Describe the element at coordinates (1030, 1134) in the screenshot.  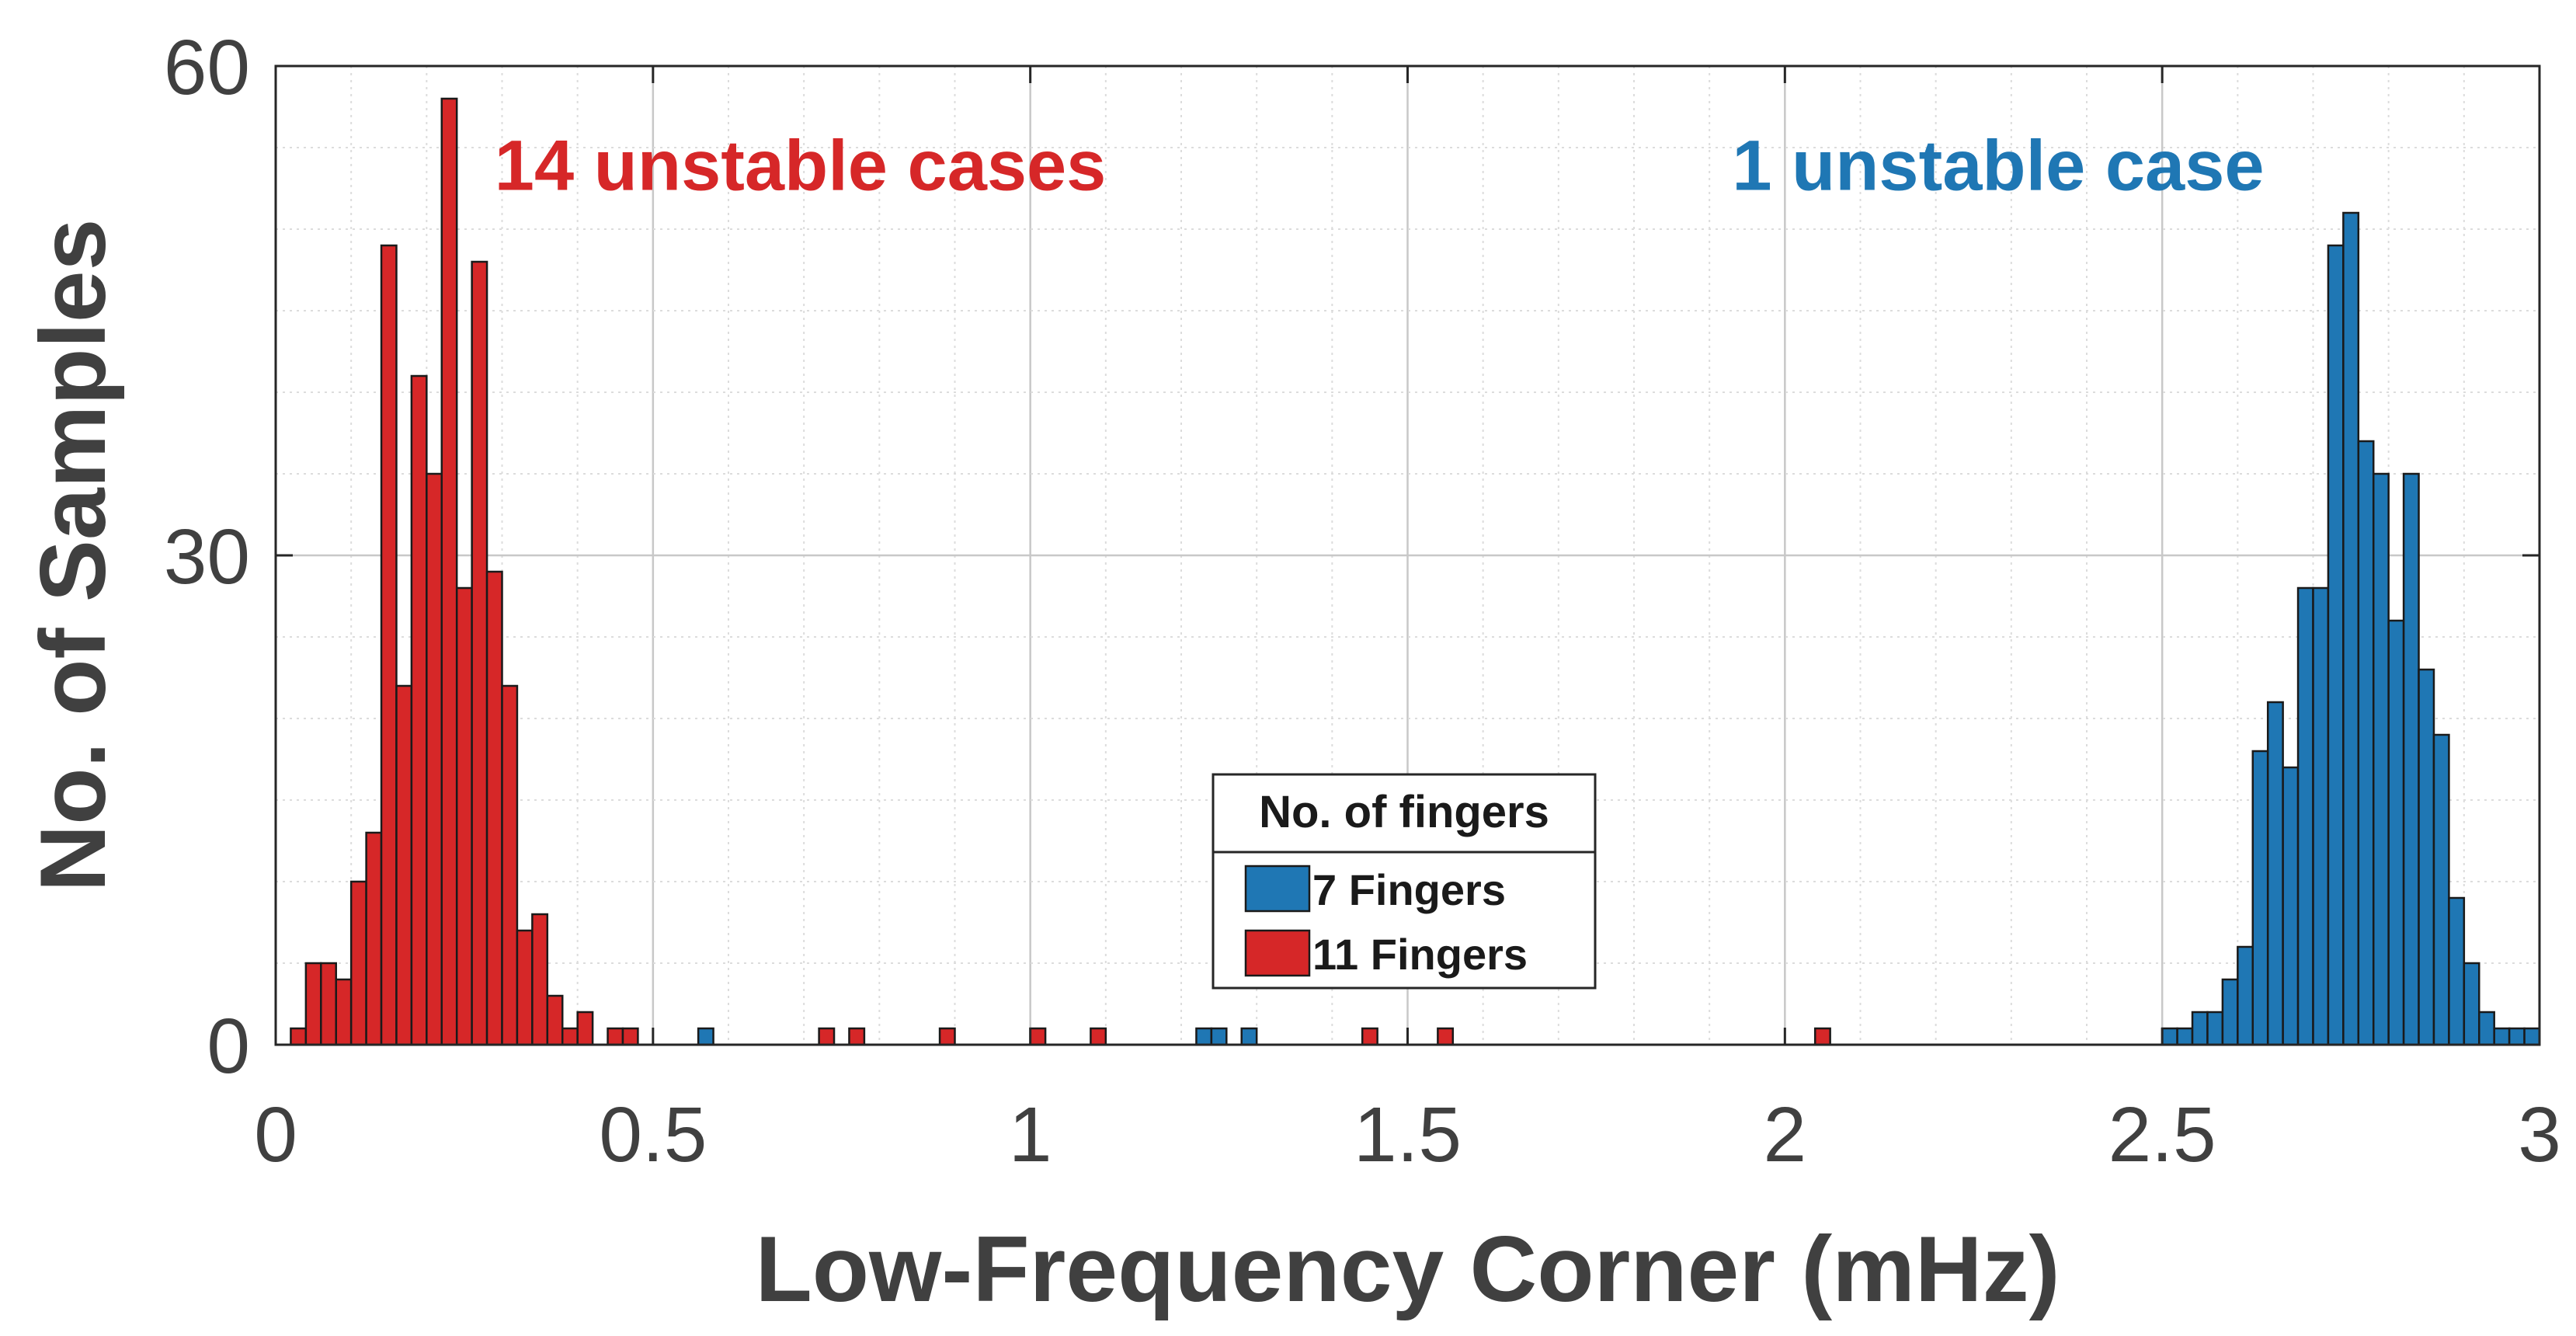
I see `x-tick-label: 1` at that location.